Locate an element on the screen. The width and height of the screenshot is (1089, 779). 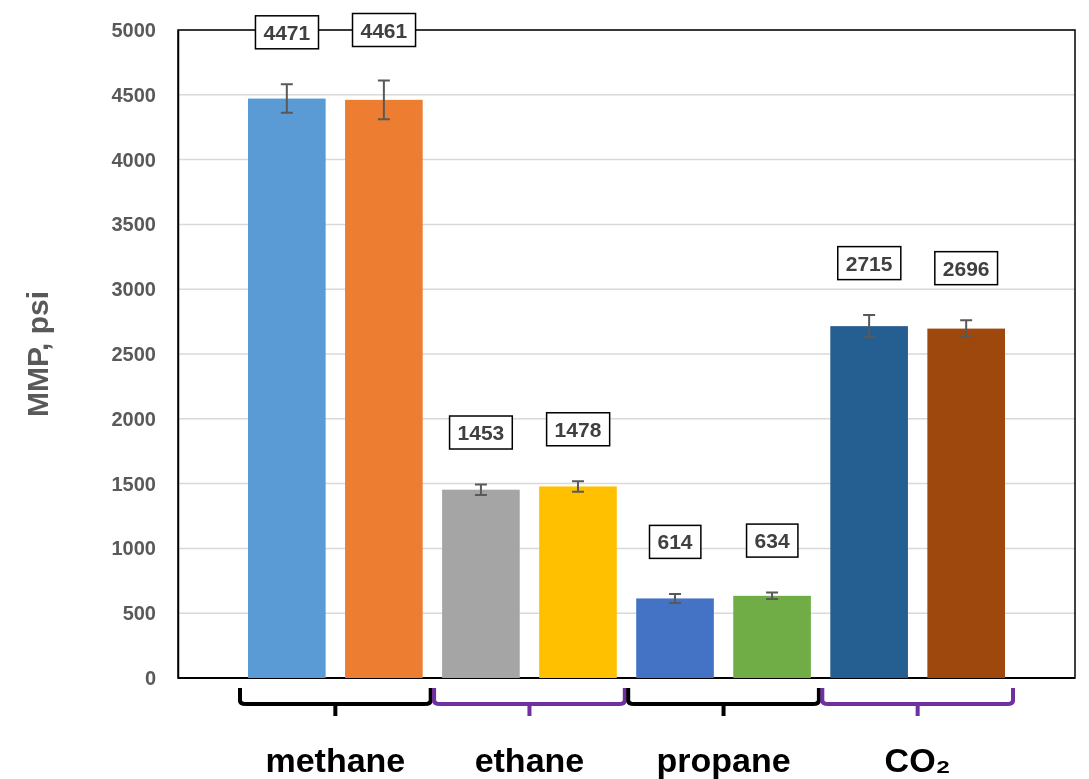
data-label: 614 is located at coordinates (675, 542).